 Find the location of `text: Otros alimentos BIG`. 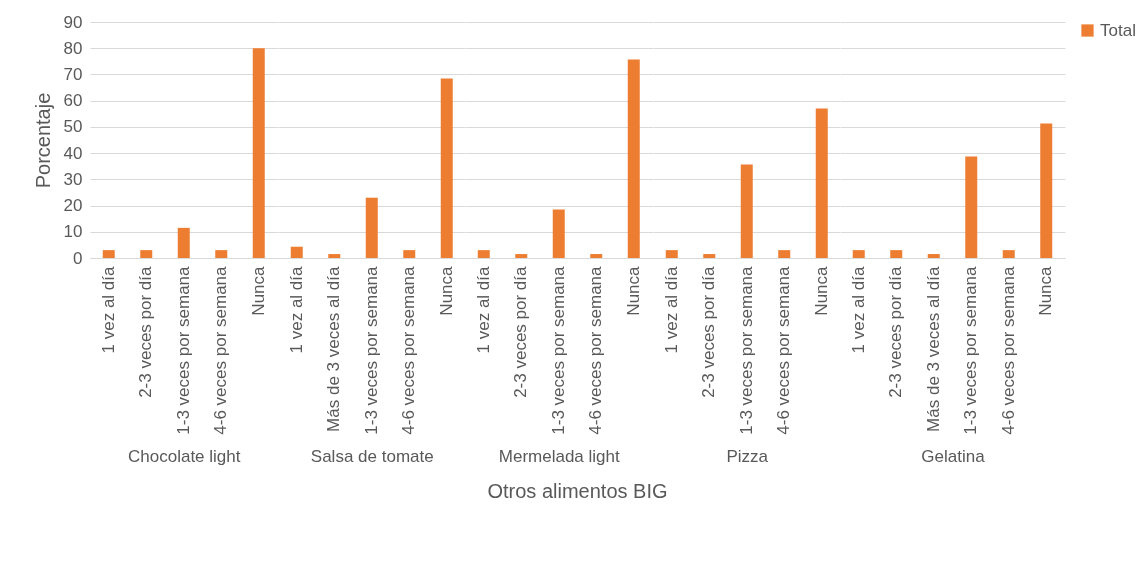

text: Otros alimentos BIG is located at coordinates (577, 491).